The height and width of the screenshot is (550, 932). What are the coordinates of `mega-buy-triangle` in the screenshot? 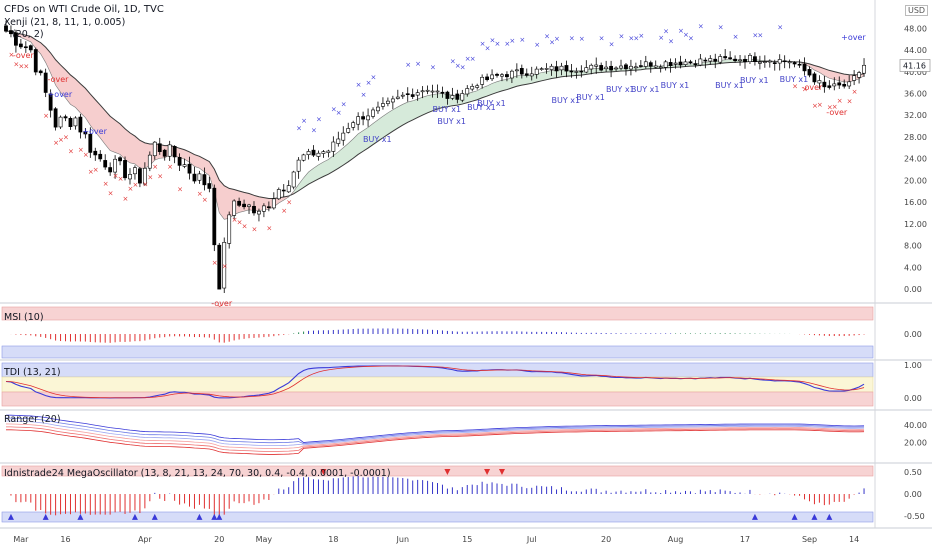 It's located at (134, 516).